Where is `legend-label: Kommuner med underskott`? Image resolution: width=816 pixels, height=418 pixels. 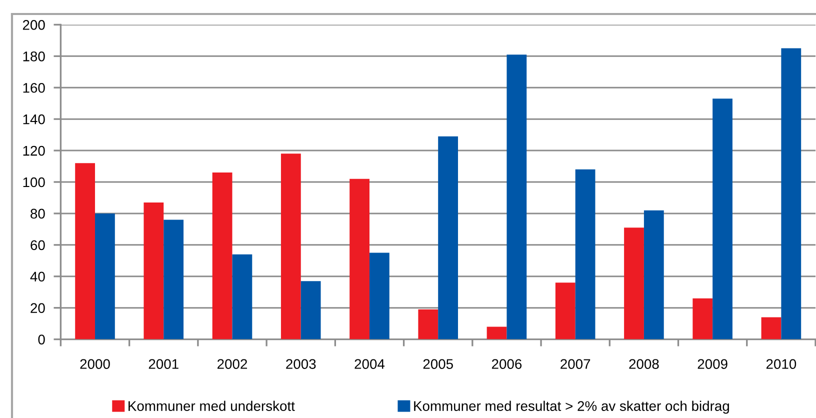 legend-label: Kommuner med underskott is located at coordinates (211, 405).